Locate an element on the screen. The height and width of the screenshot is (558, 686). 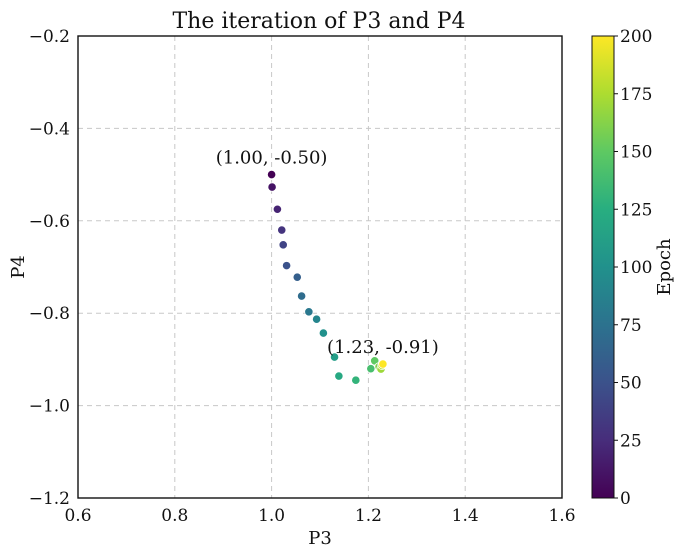
x-tick-label: 1.0 is located at coordinates (271, 516).